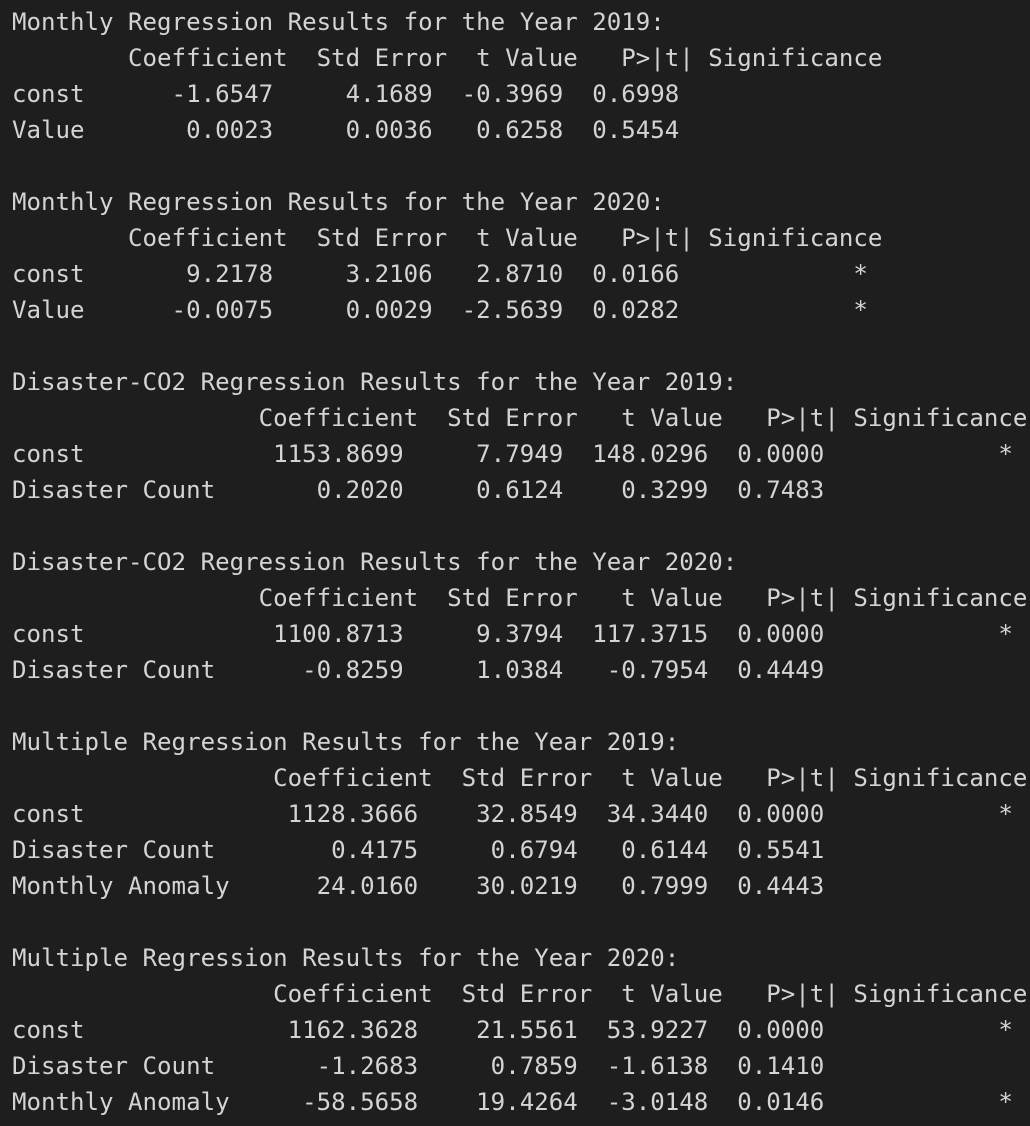  What do you see at coordinates (346, 130) in the screenshot?
I see `terminal-line: Value 0.0023 0.0036 0.6258 0.5454` at bounding box center [346, 130].